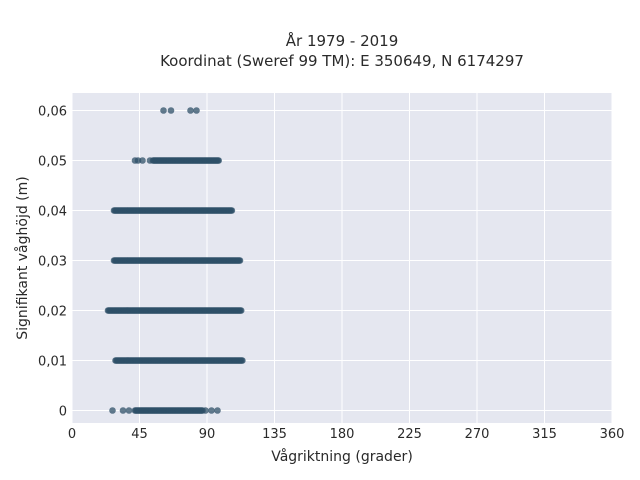  What do you see at coordinates (409, 434) in the screenshot?
I see `x-tick-label: 225` at bounding box center [409, 434].